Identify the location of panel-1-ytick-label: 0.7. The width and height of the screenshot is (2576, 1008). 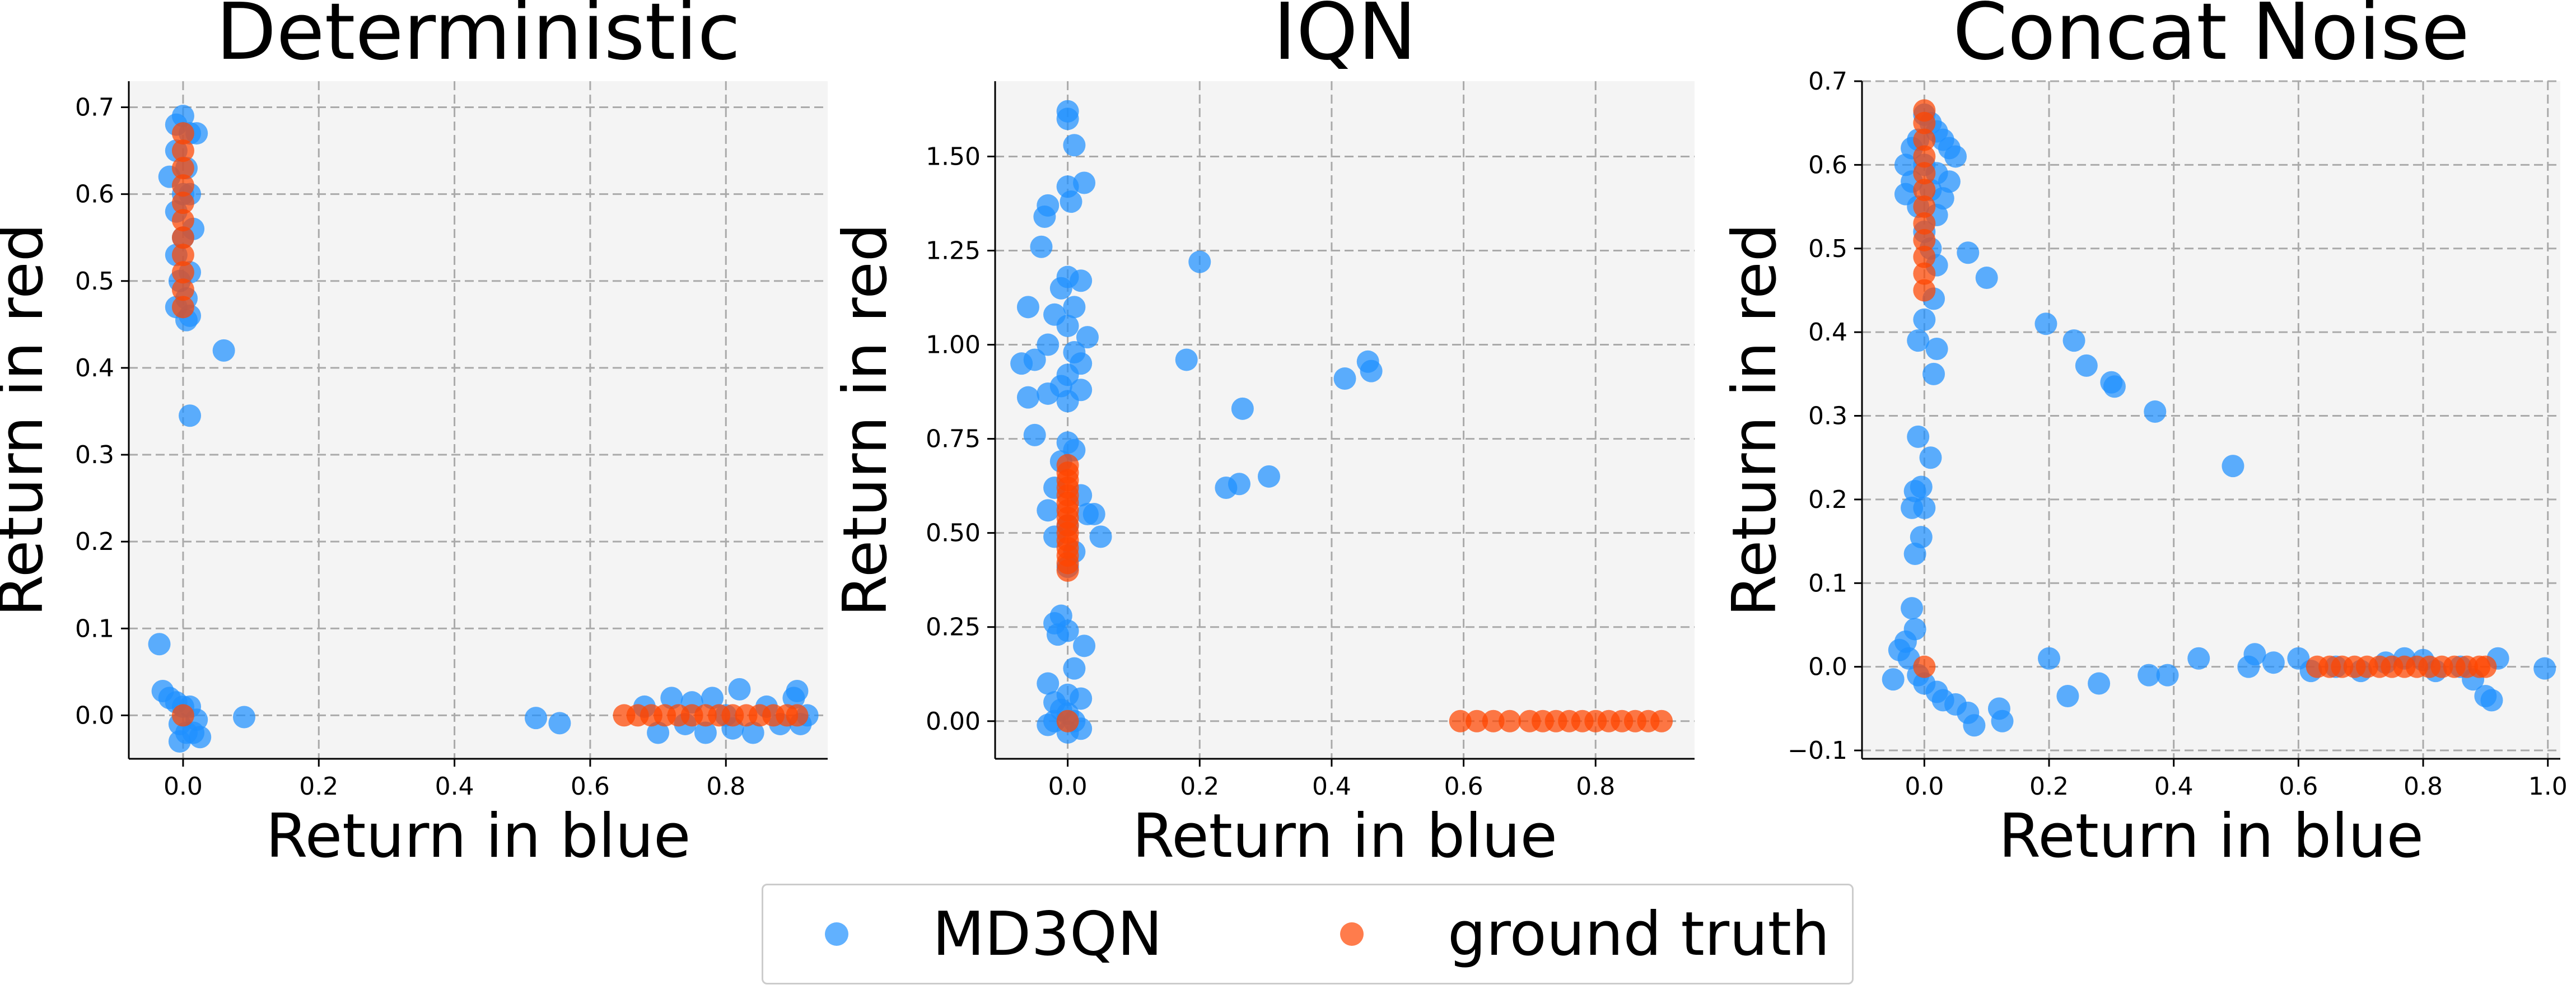
(95, 108).